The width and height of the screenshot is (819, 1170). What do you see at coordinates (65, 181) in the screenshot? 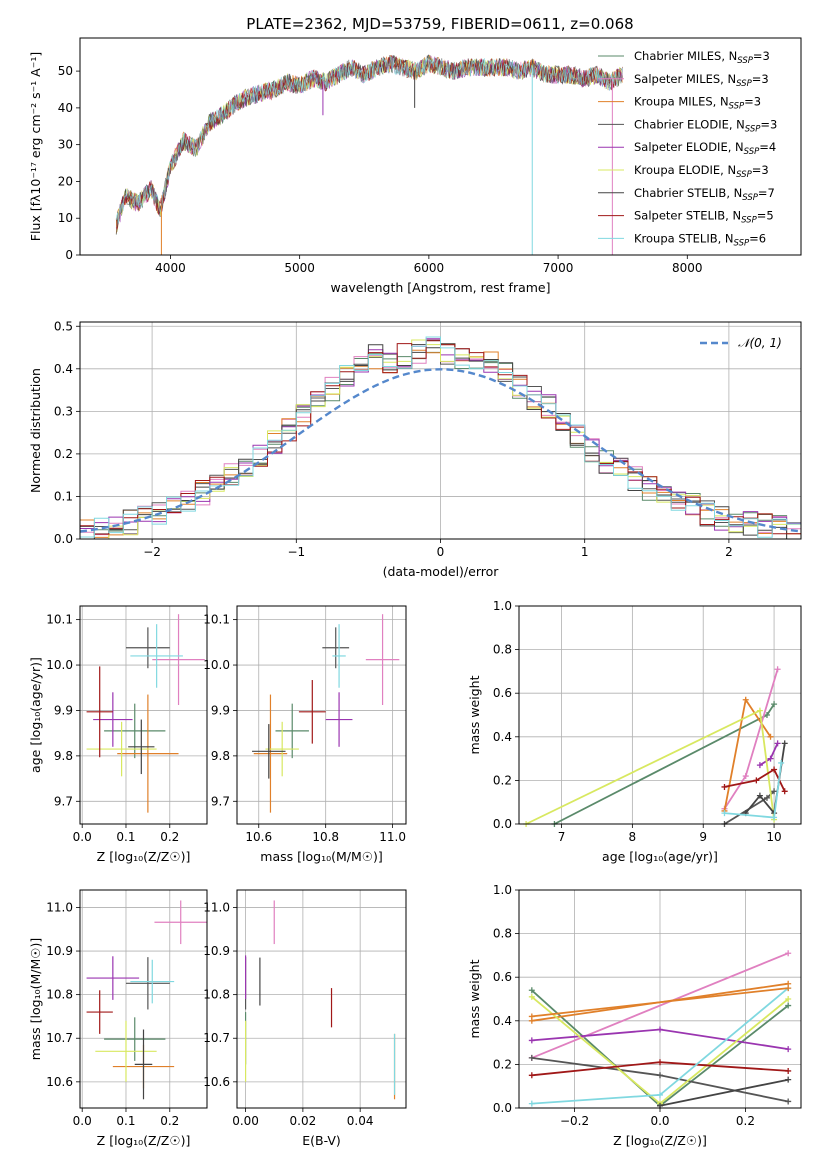
I see `y-tick-label: 20` at bounding box center [65, 181].